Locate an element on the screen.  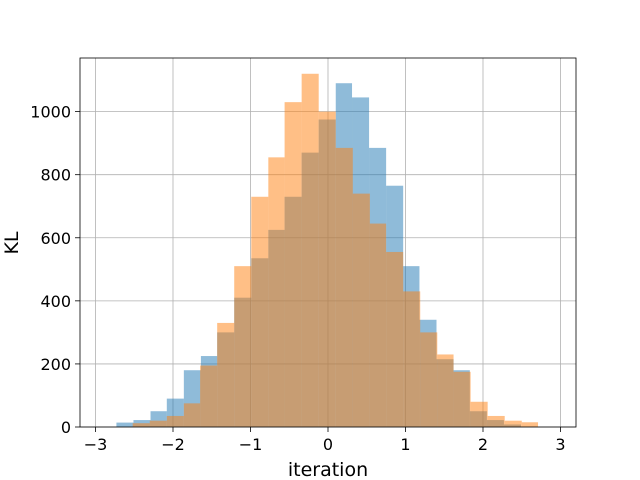
y-tick-label-1: 200 is located at coordinates (55, 364).